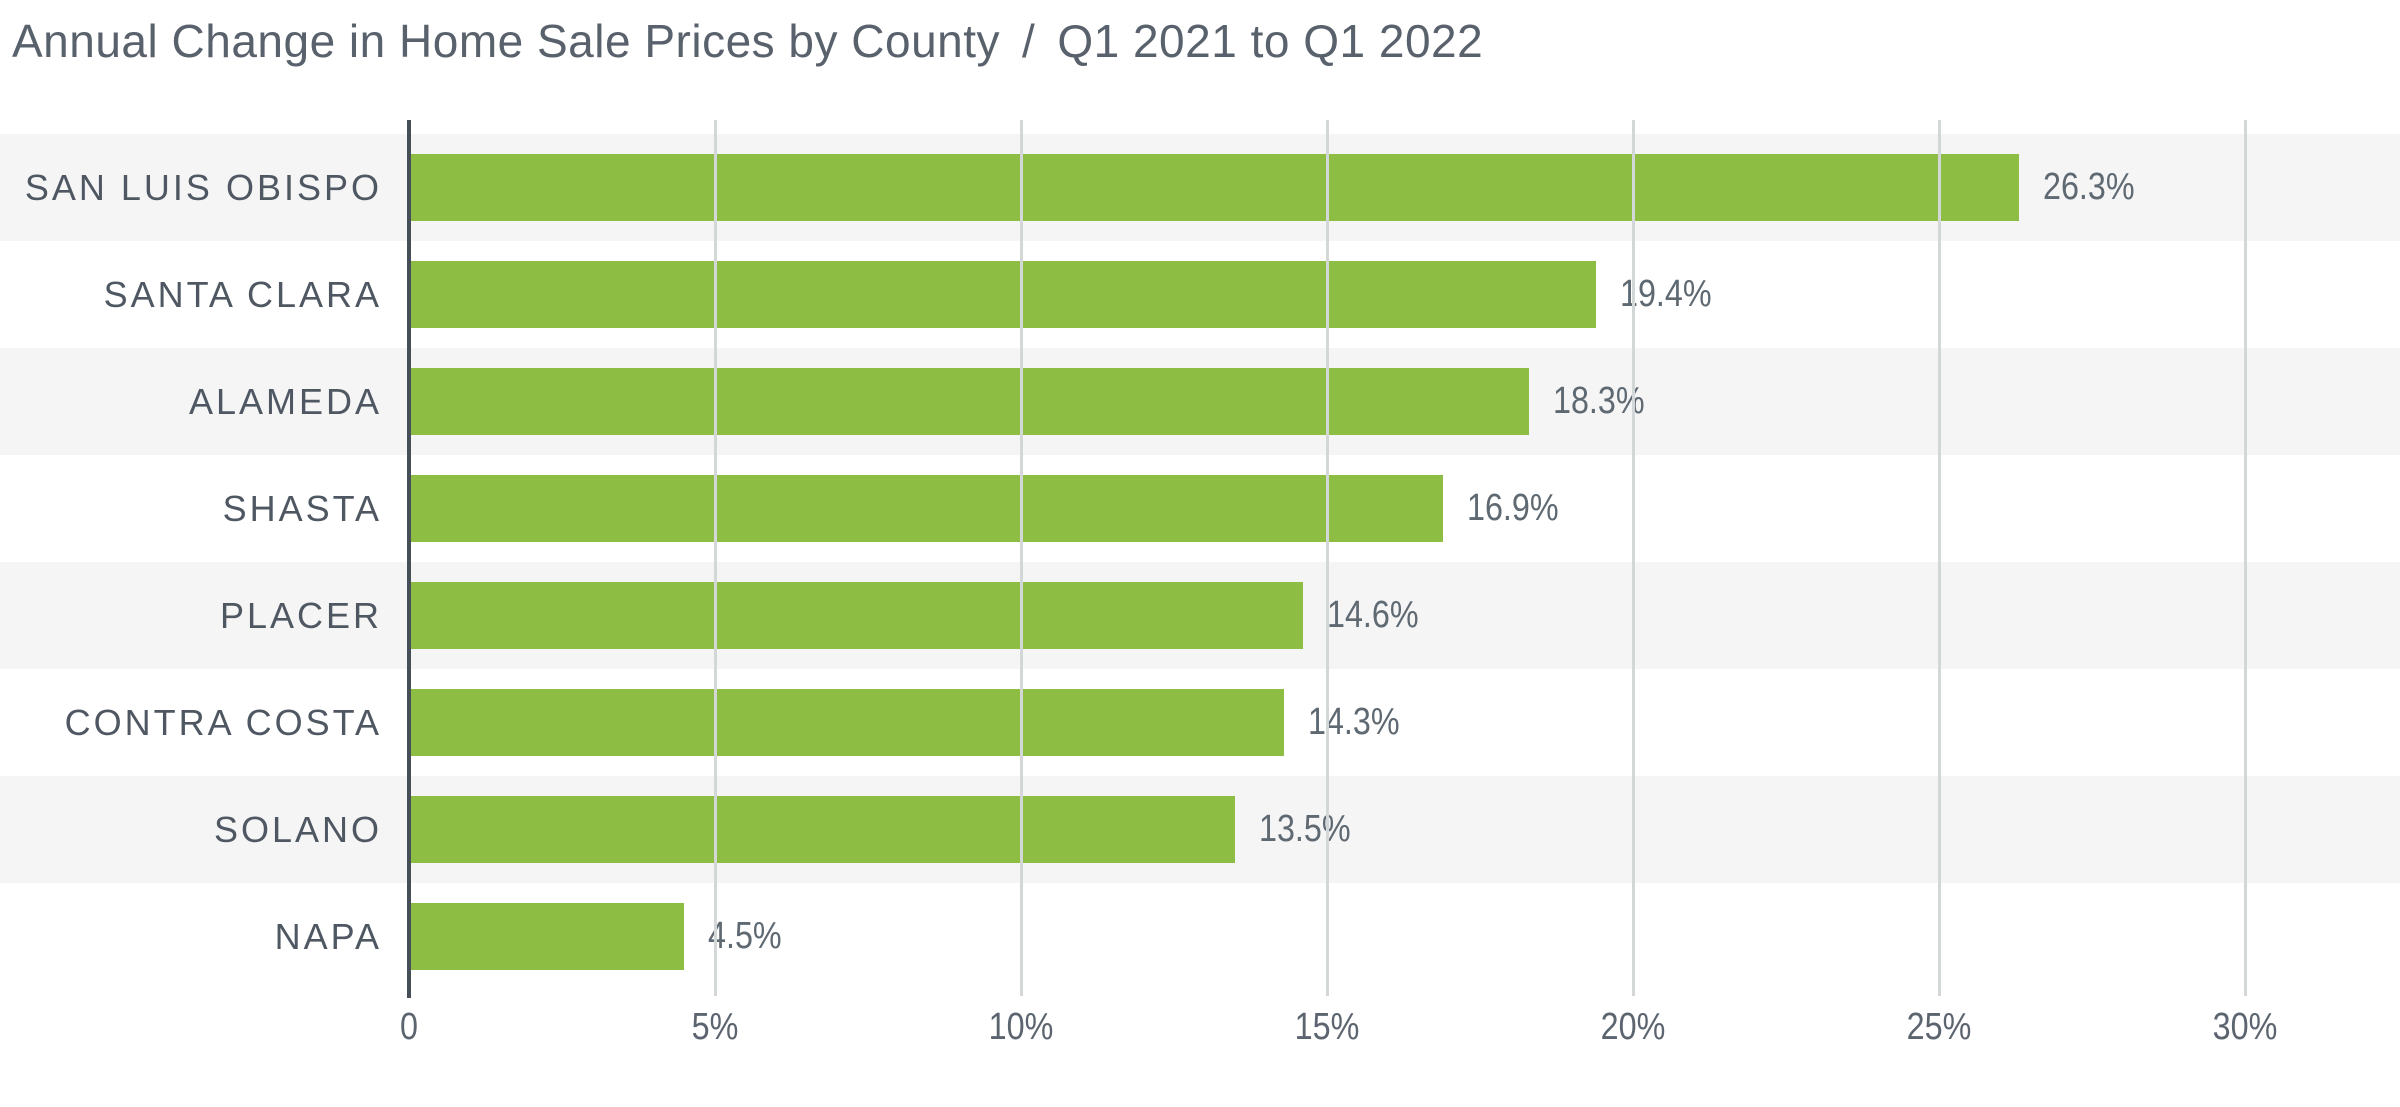  Describe the element at coordinates (328, 936) in the screenshot. I see `county-label: NAPA` at that location.